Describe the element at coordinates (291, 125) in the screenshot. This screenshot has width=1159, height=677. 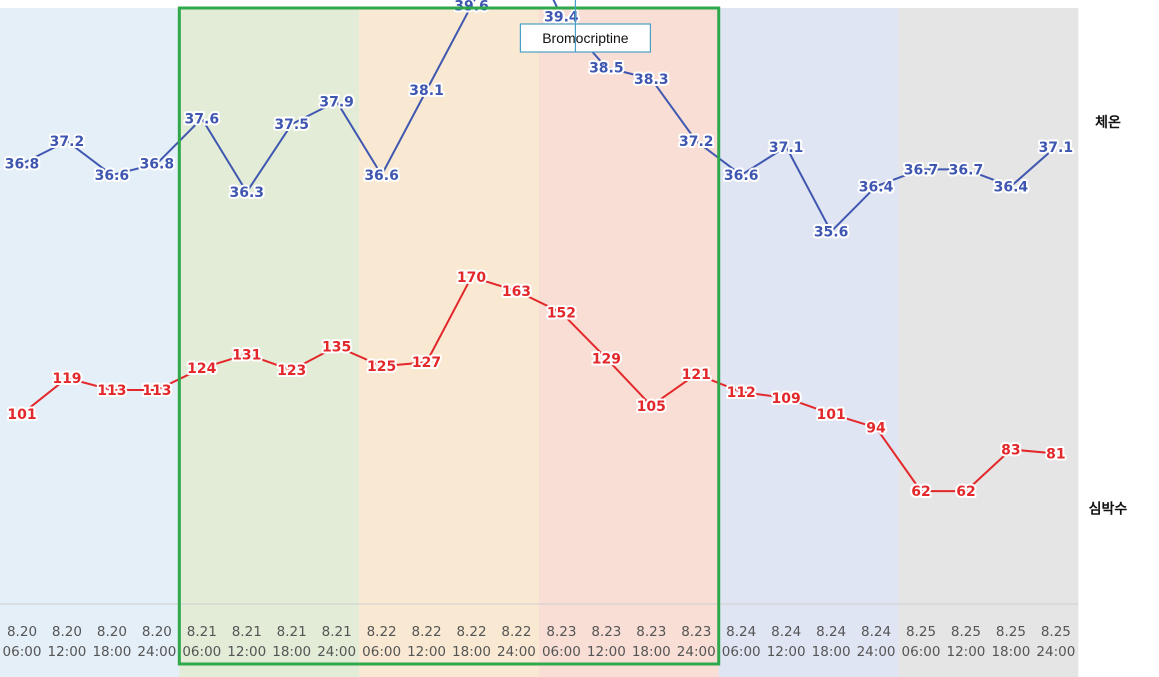
I see `data-label: 37.5` at that location.